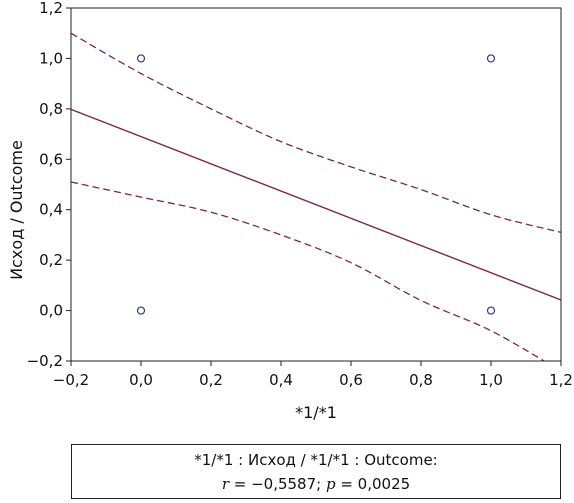 This screenshot has width=574, height=503. I want to click on x-tick-label: 0,2, so click(211, 380).